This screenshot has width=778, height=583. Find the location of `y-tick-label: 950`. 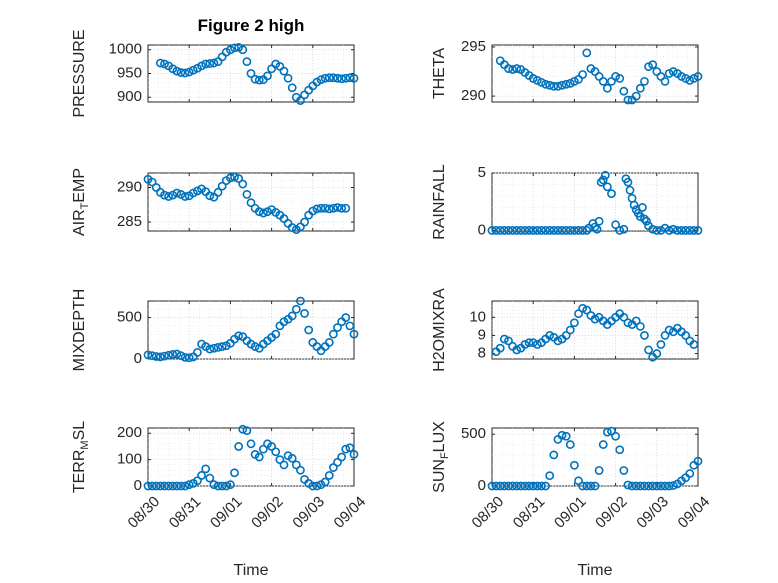

y-tick-label: 950 is located at coordinates (129, 72).